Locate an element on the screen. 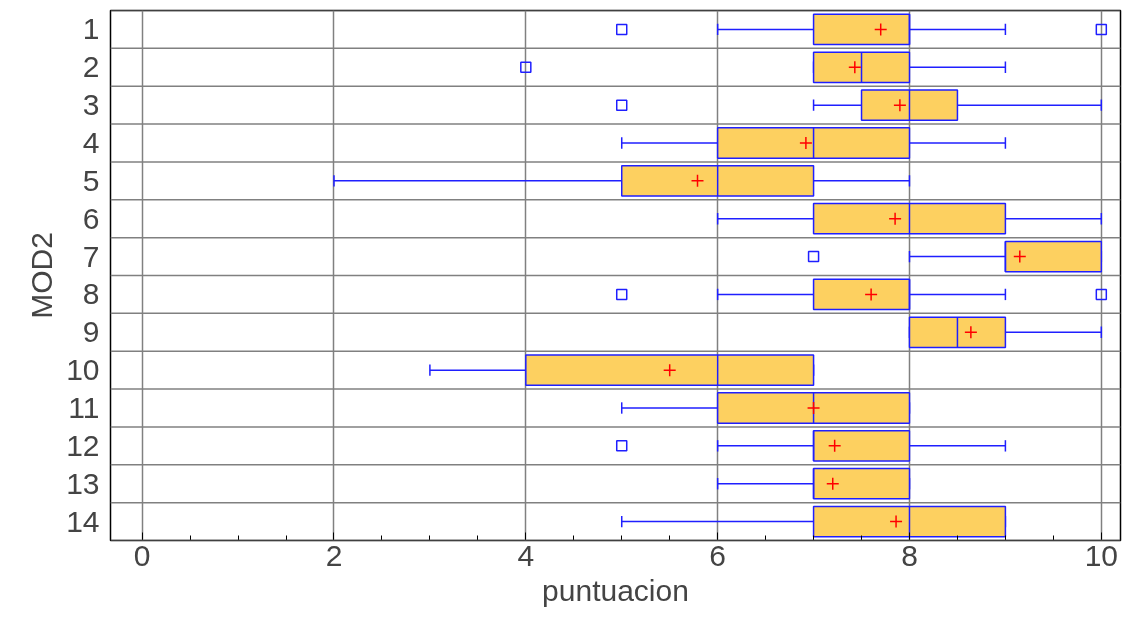 The height and width of the screenshot is (644, 1142). y-tick-label: 9 is located at coordinates (91, 332).